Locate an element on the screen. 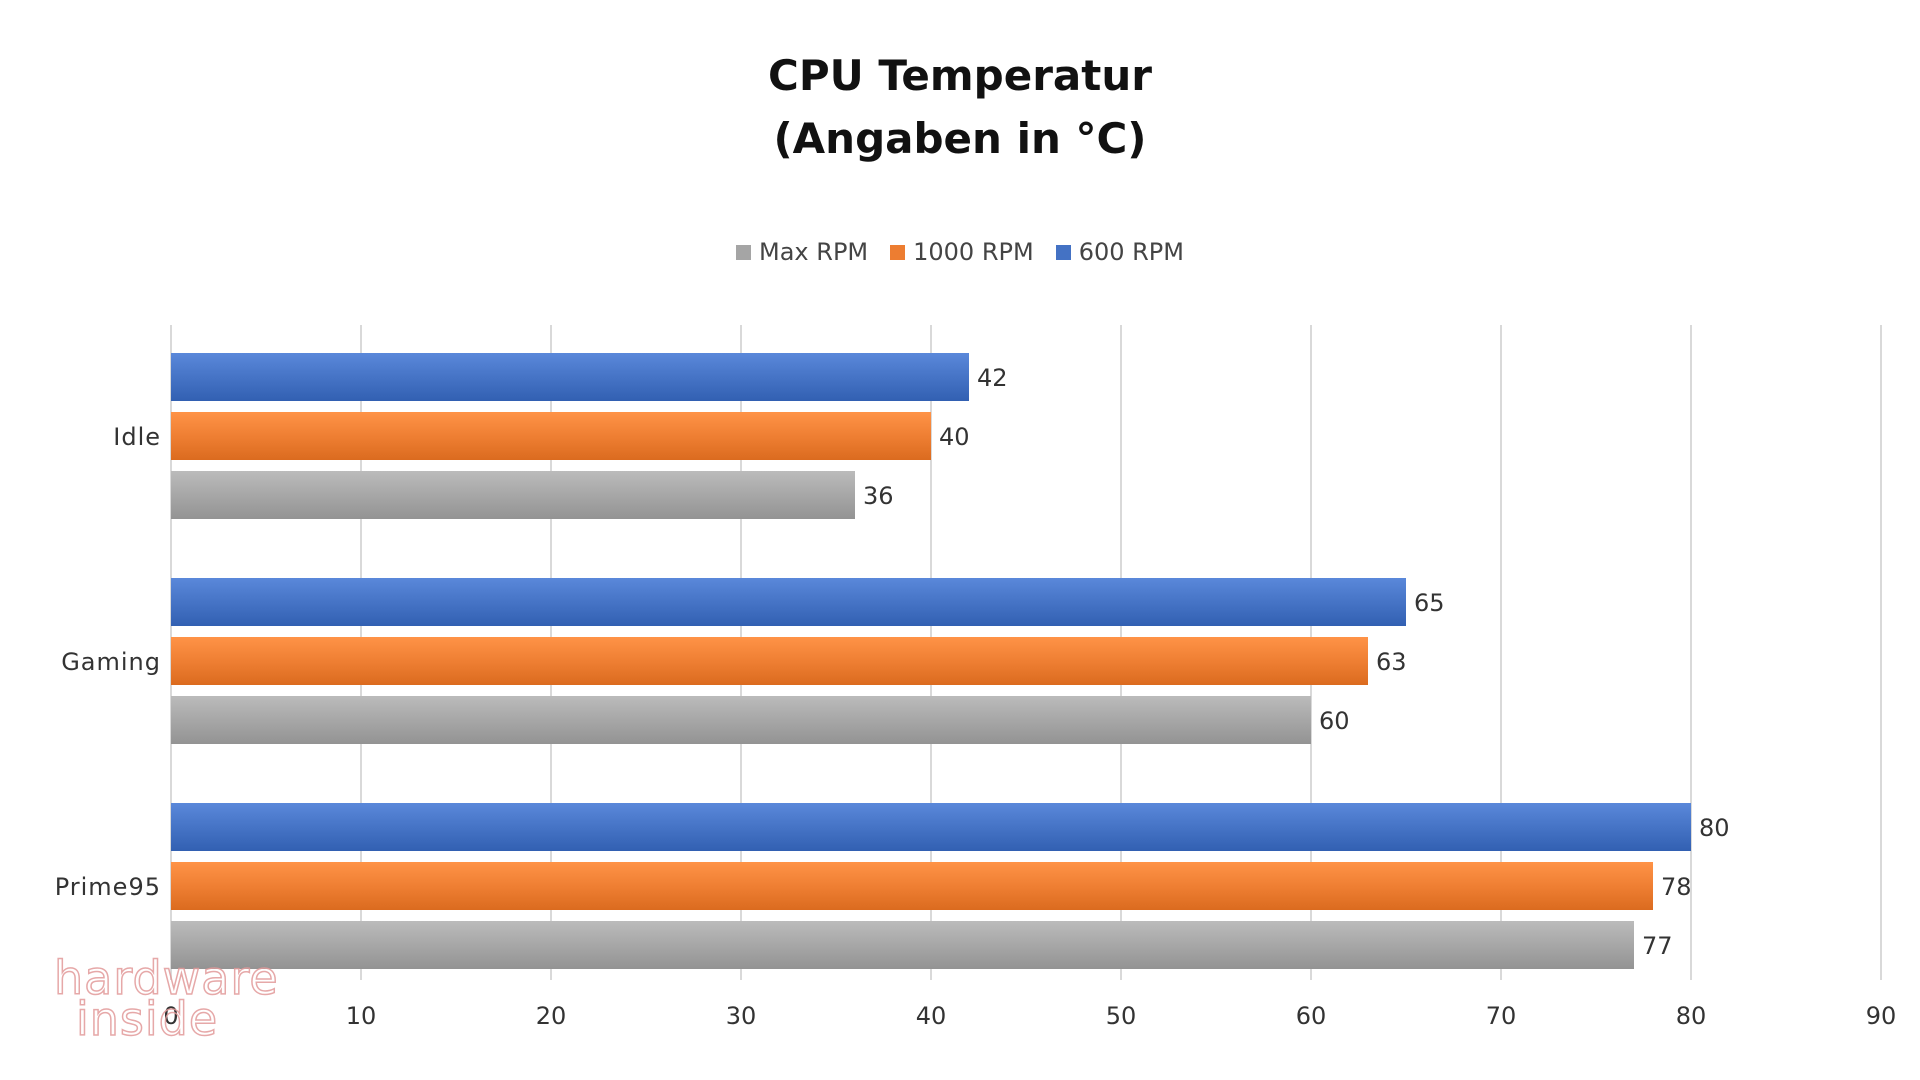  bar-prime95-600-rpm is located at coordinates (931, 827).